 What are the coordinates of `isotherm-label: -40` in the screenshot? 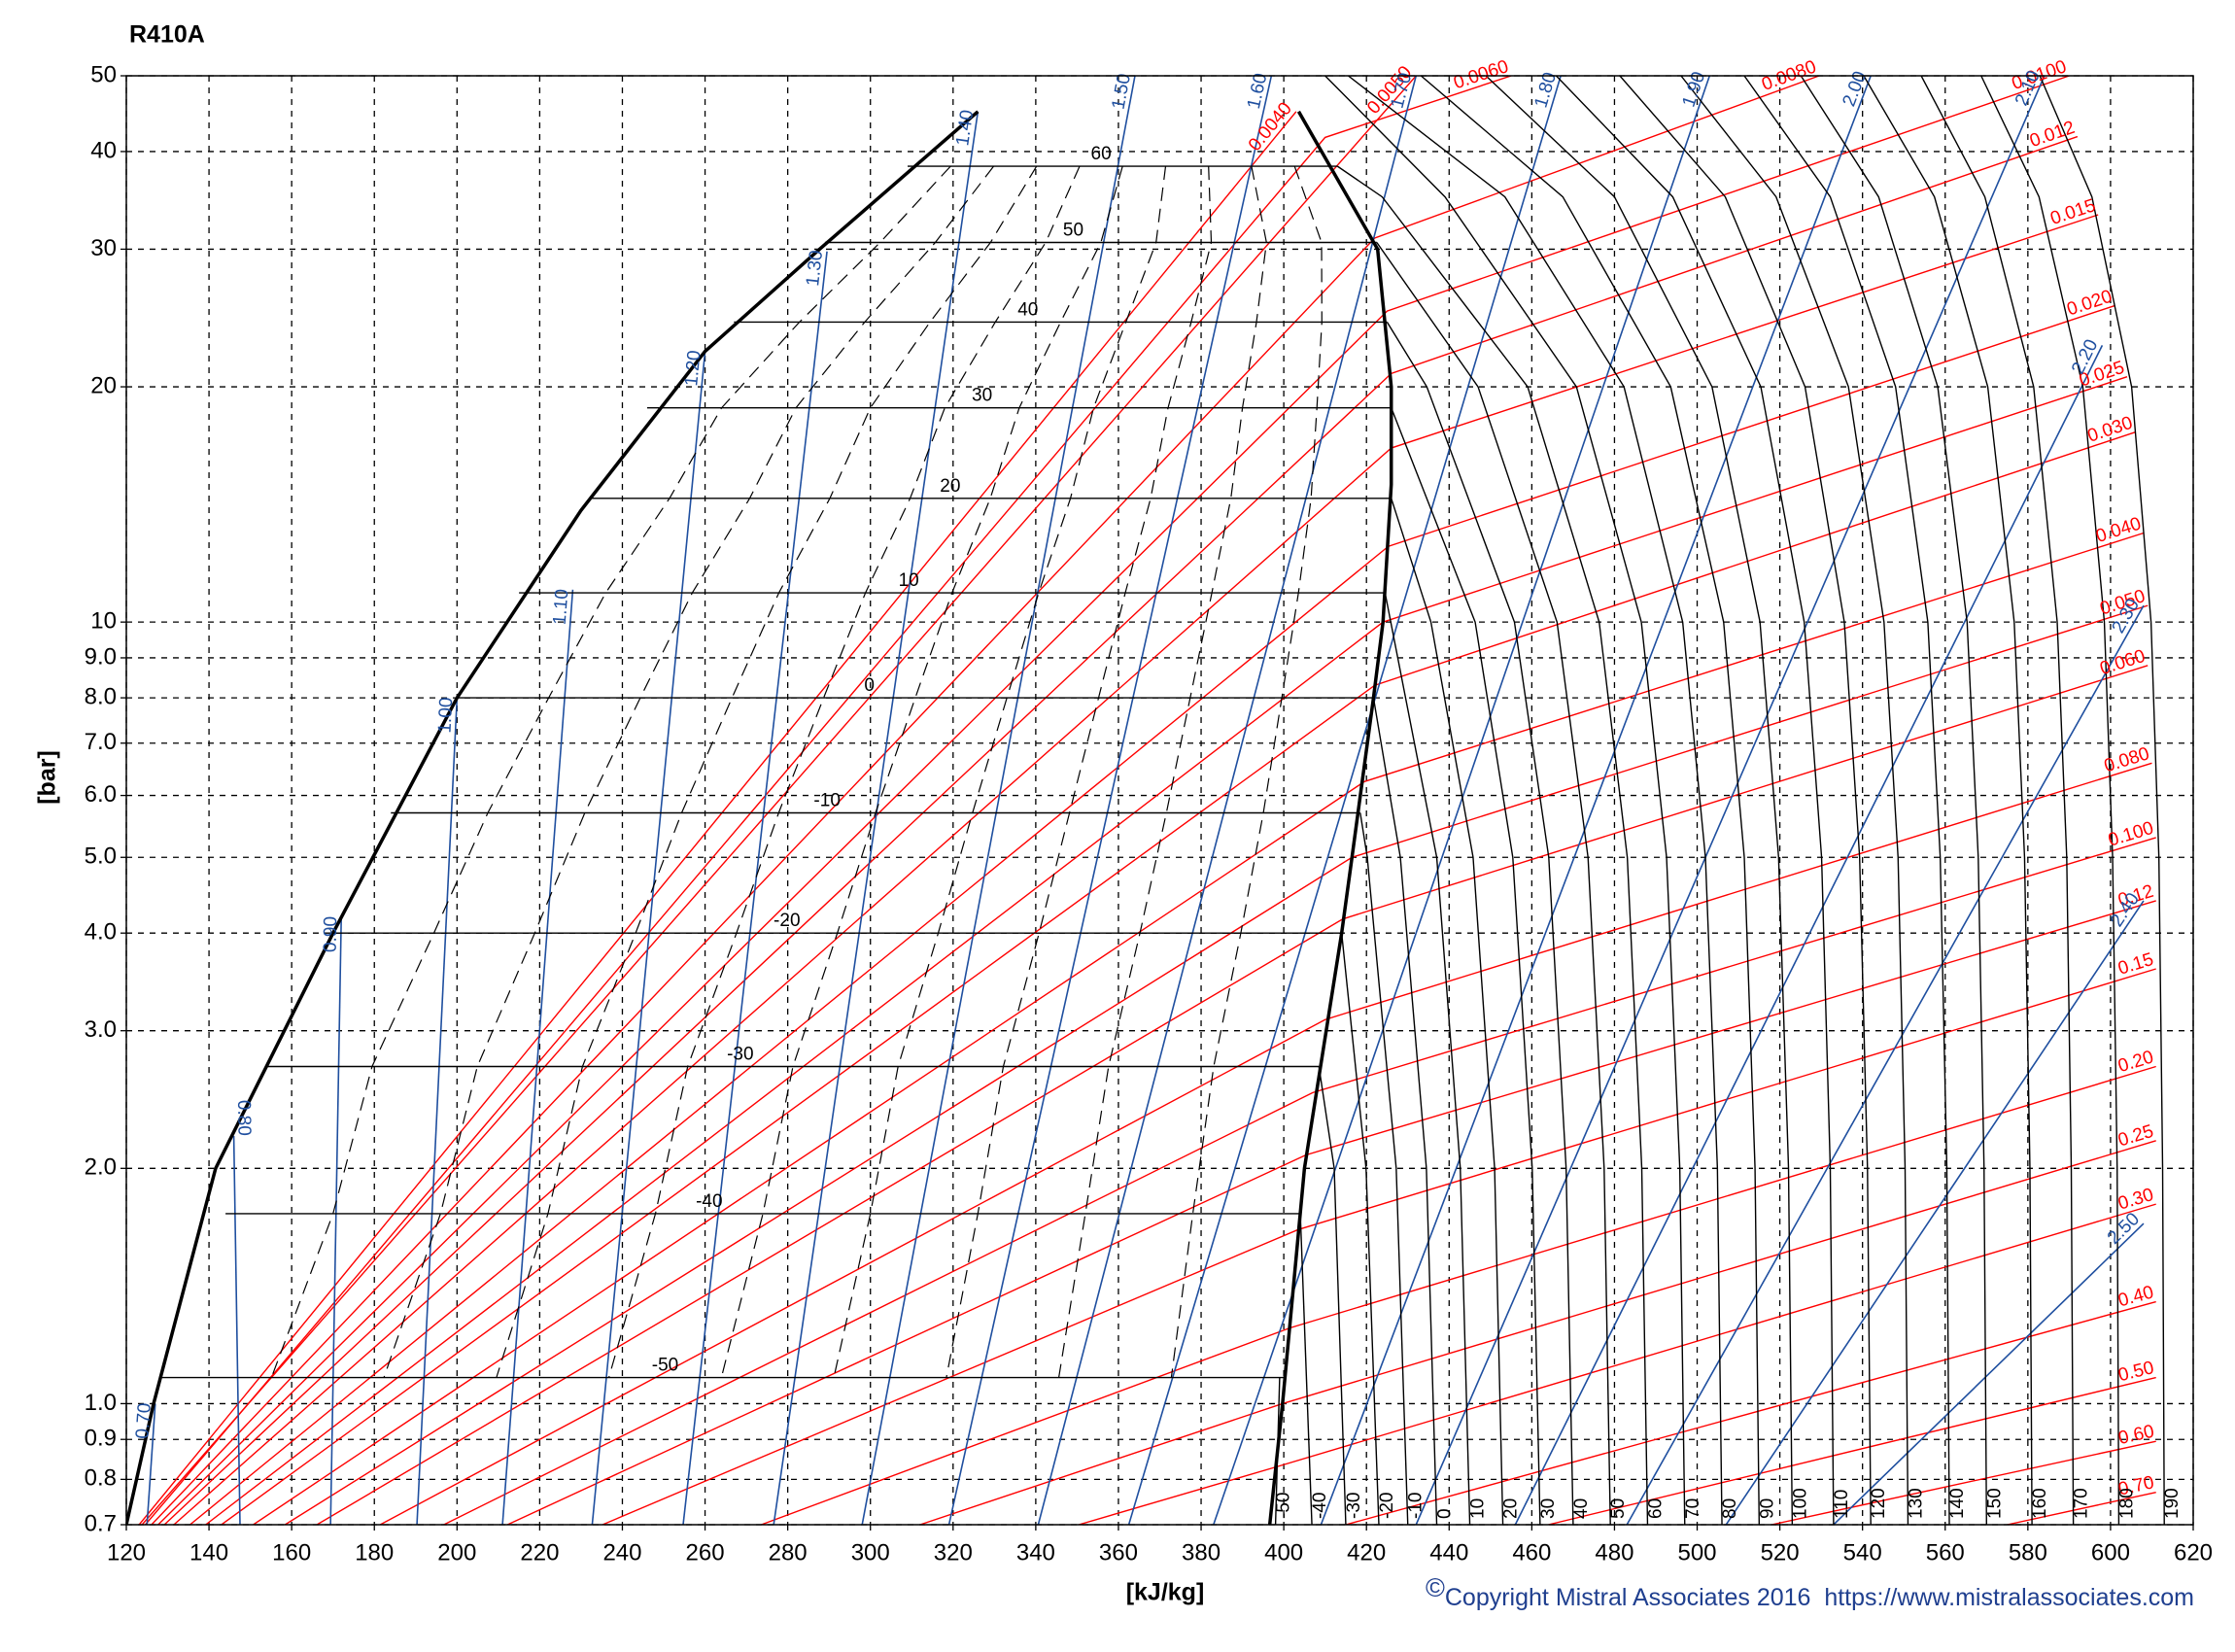 It's located at (1320, 1506).